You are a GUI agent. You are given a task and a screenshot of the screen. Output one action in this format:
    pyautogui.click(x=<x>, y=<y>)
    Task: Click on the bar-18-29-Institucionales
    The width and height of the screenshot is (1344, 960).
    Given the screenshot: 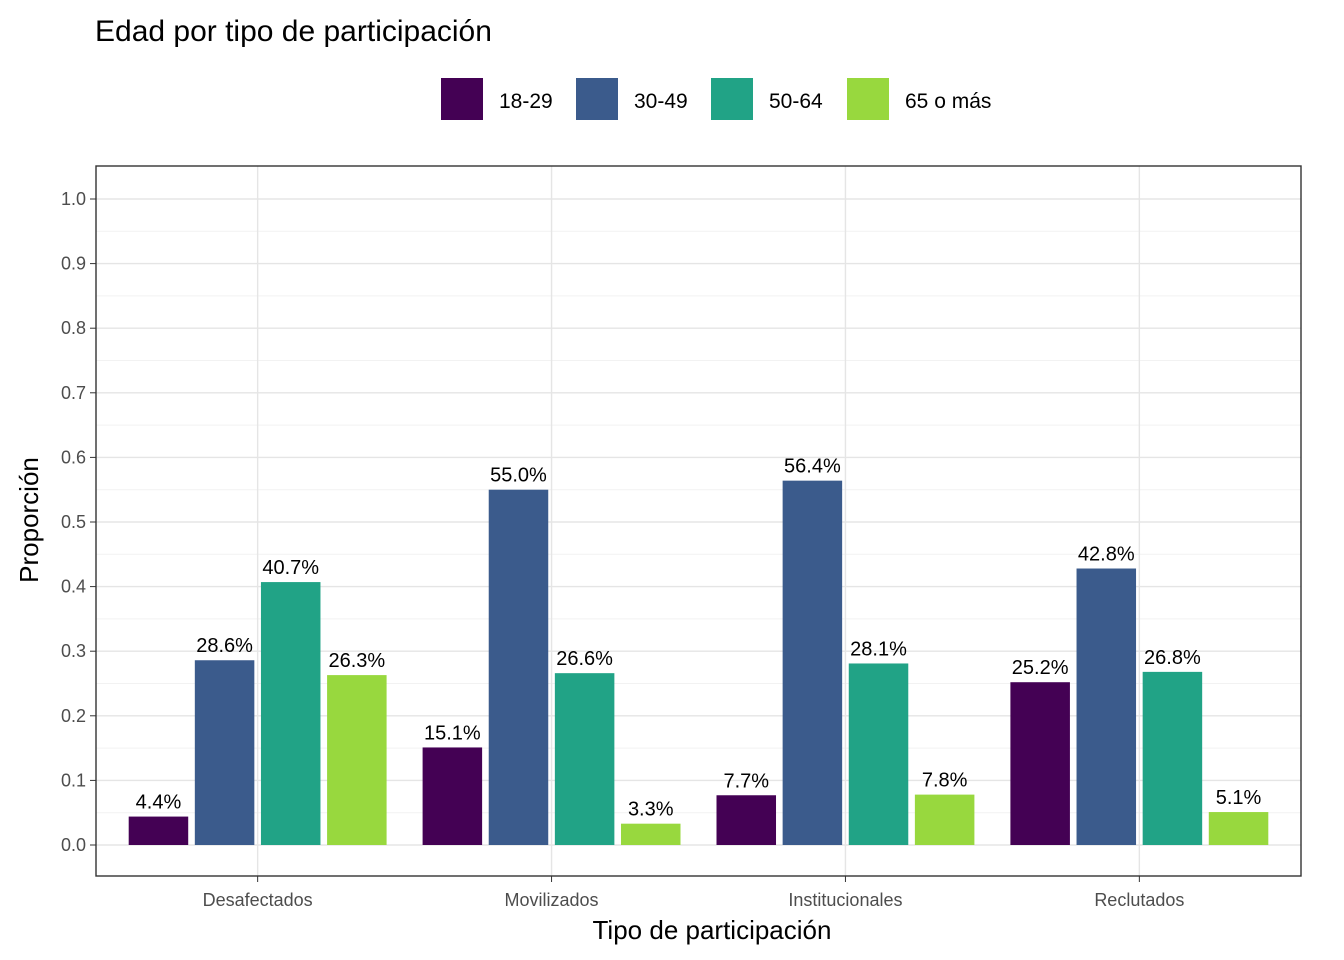 What is the action you would take?
    pyautogui.click(x=746, y=820)
    